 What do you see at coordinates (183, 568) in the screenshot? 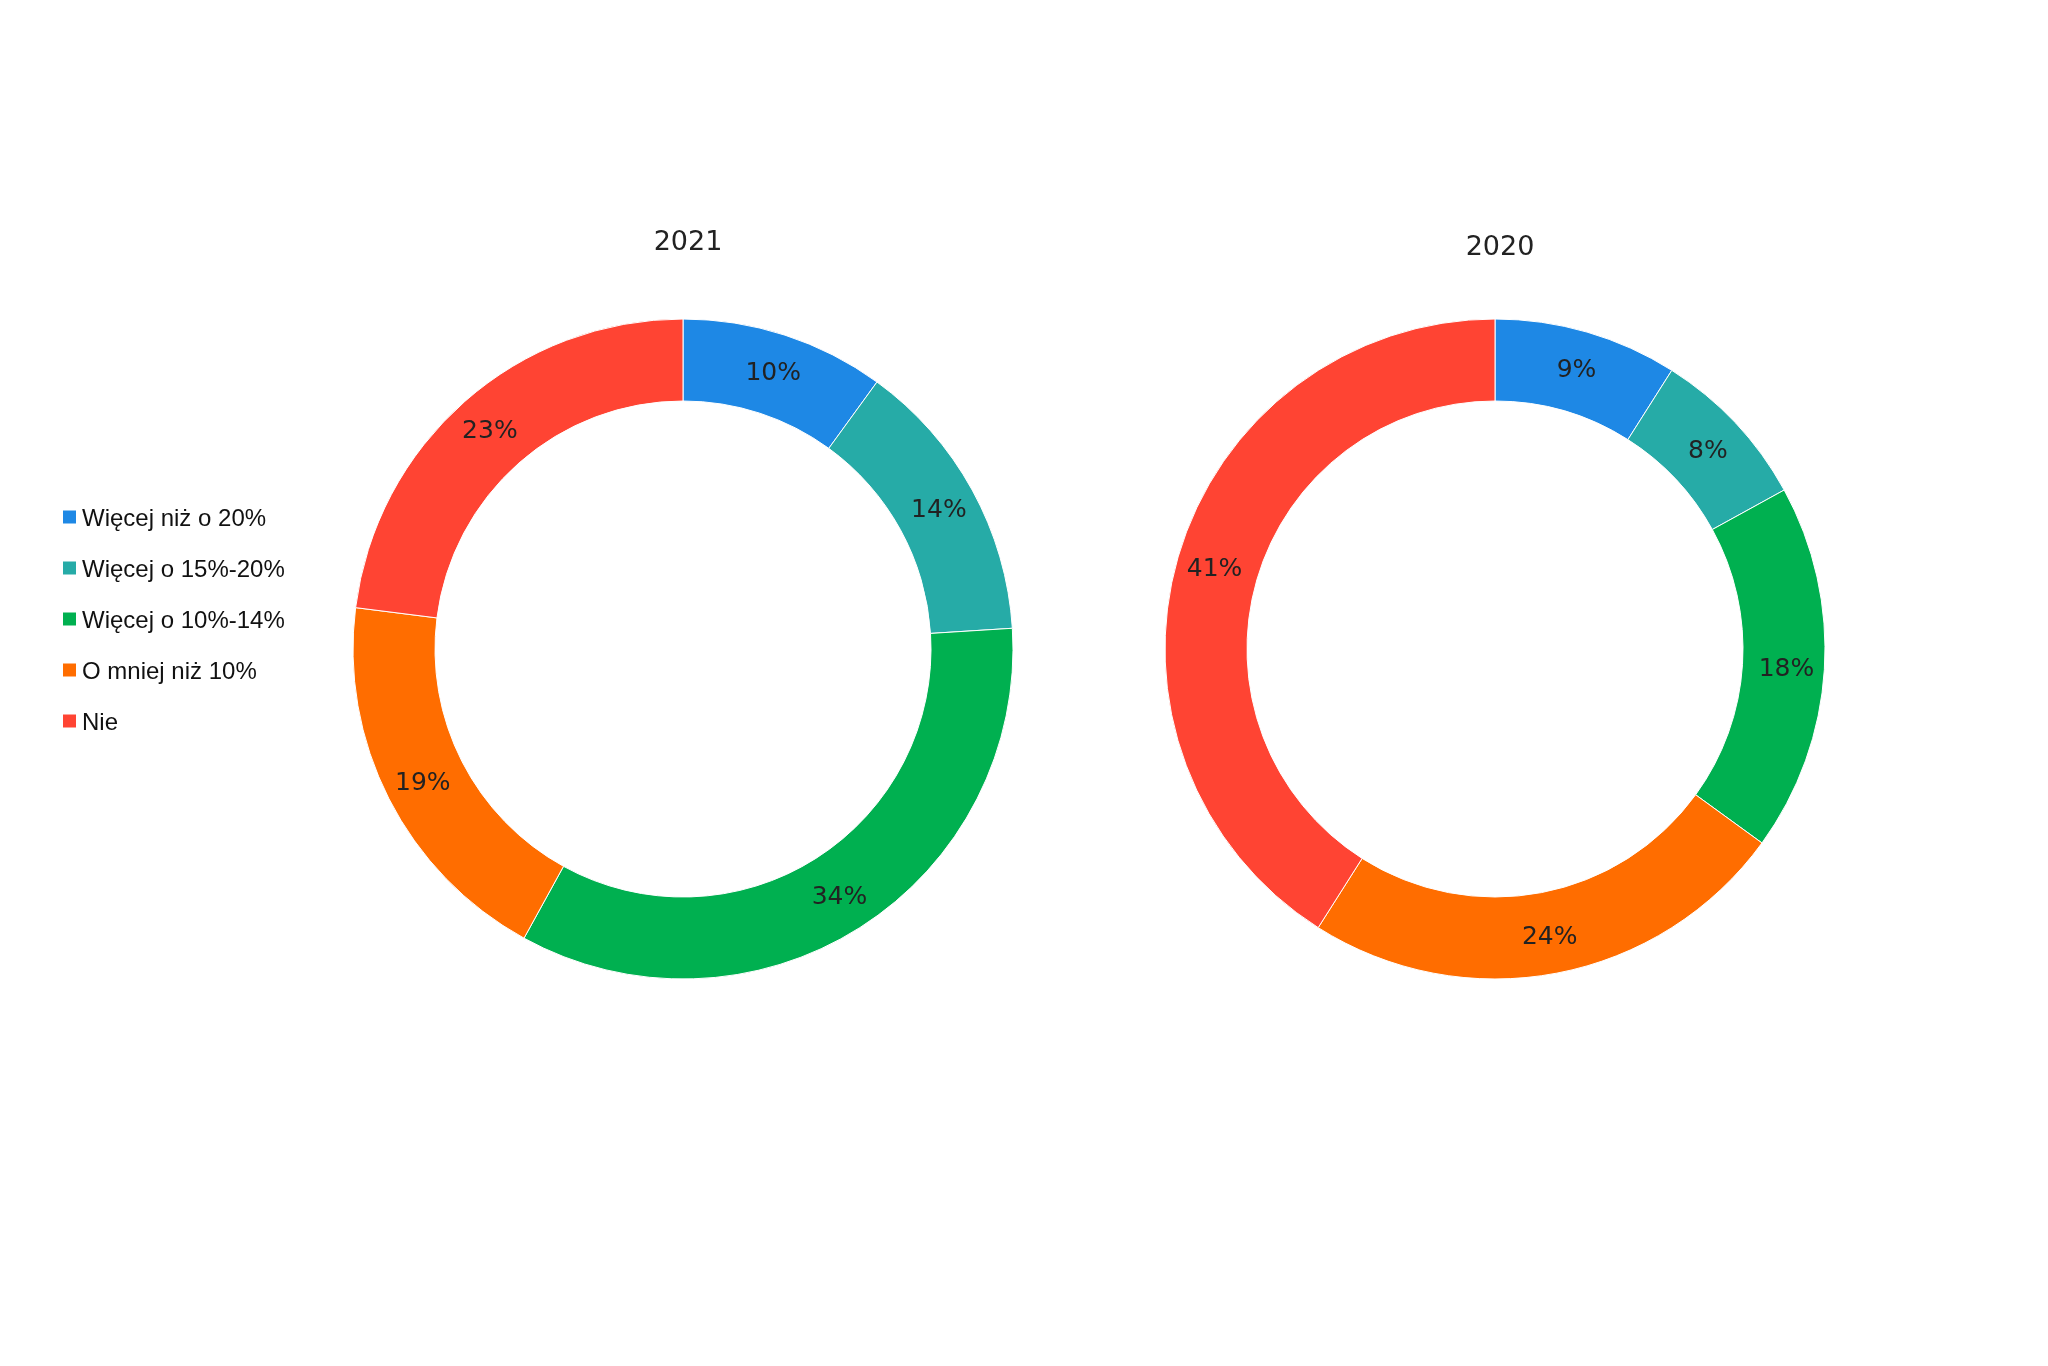
I see `legend-label: Więcej o 15%-20%` at bounding box center [183, 568].